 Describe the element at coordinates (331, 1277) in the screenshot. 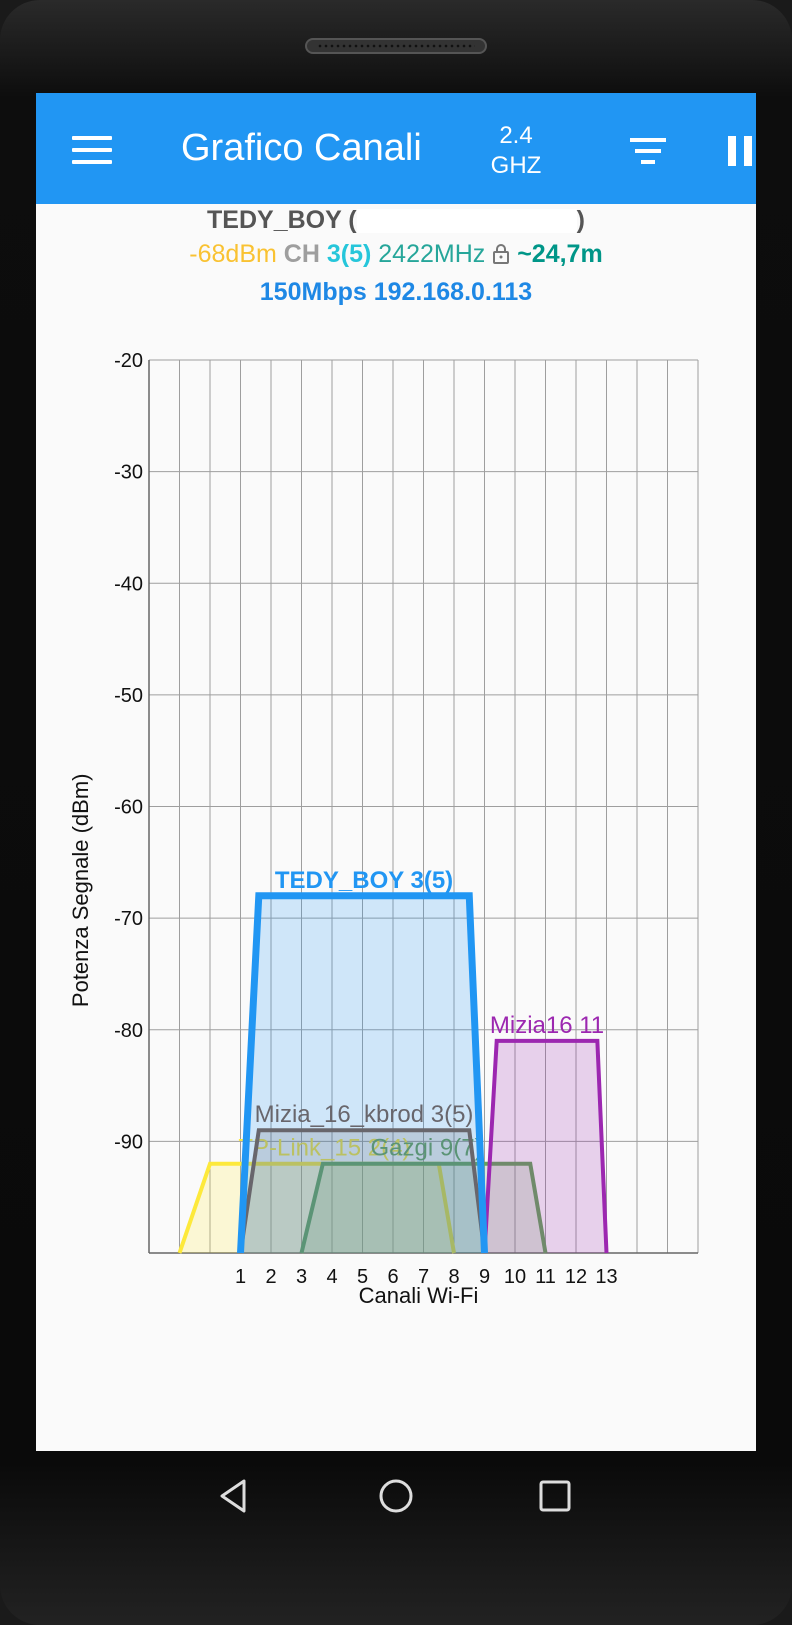

I see `x-tick-label: 4` at that location.